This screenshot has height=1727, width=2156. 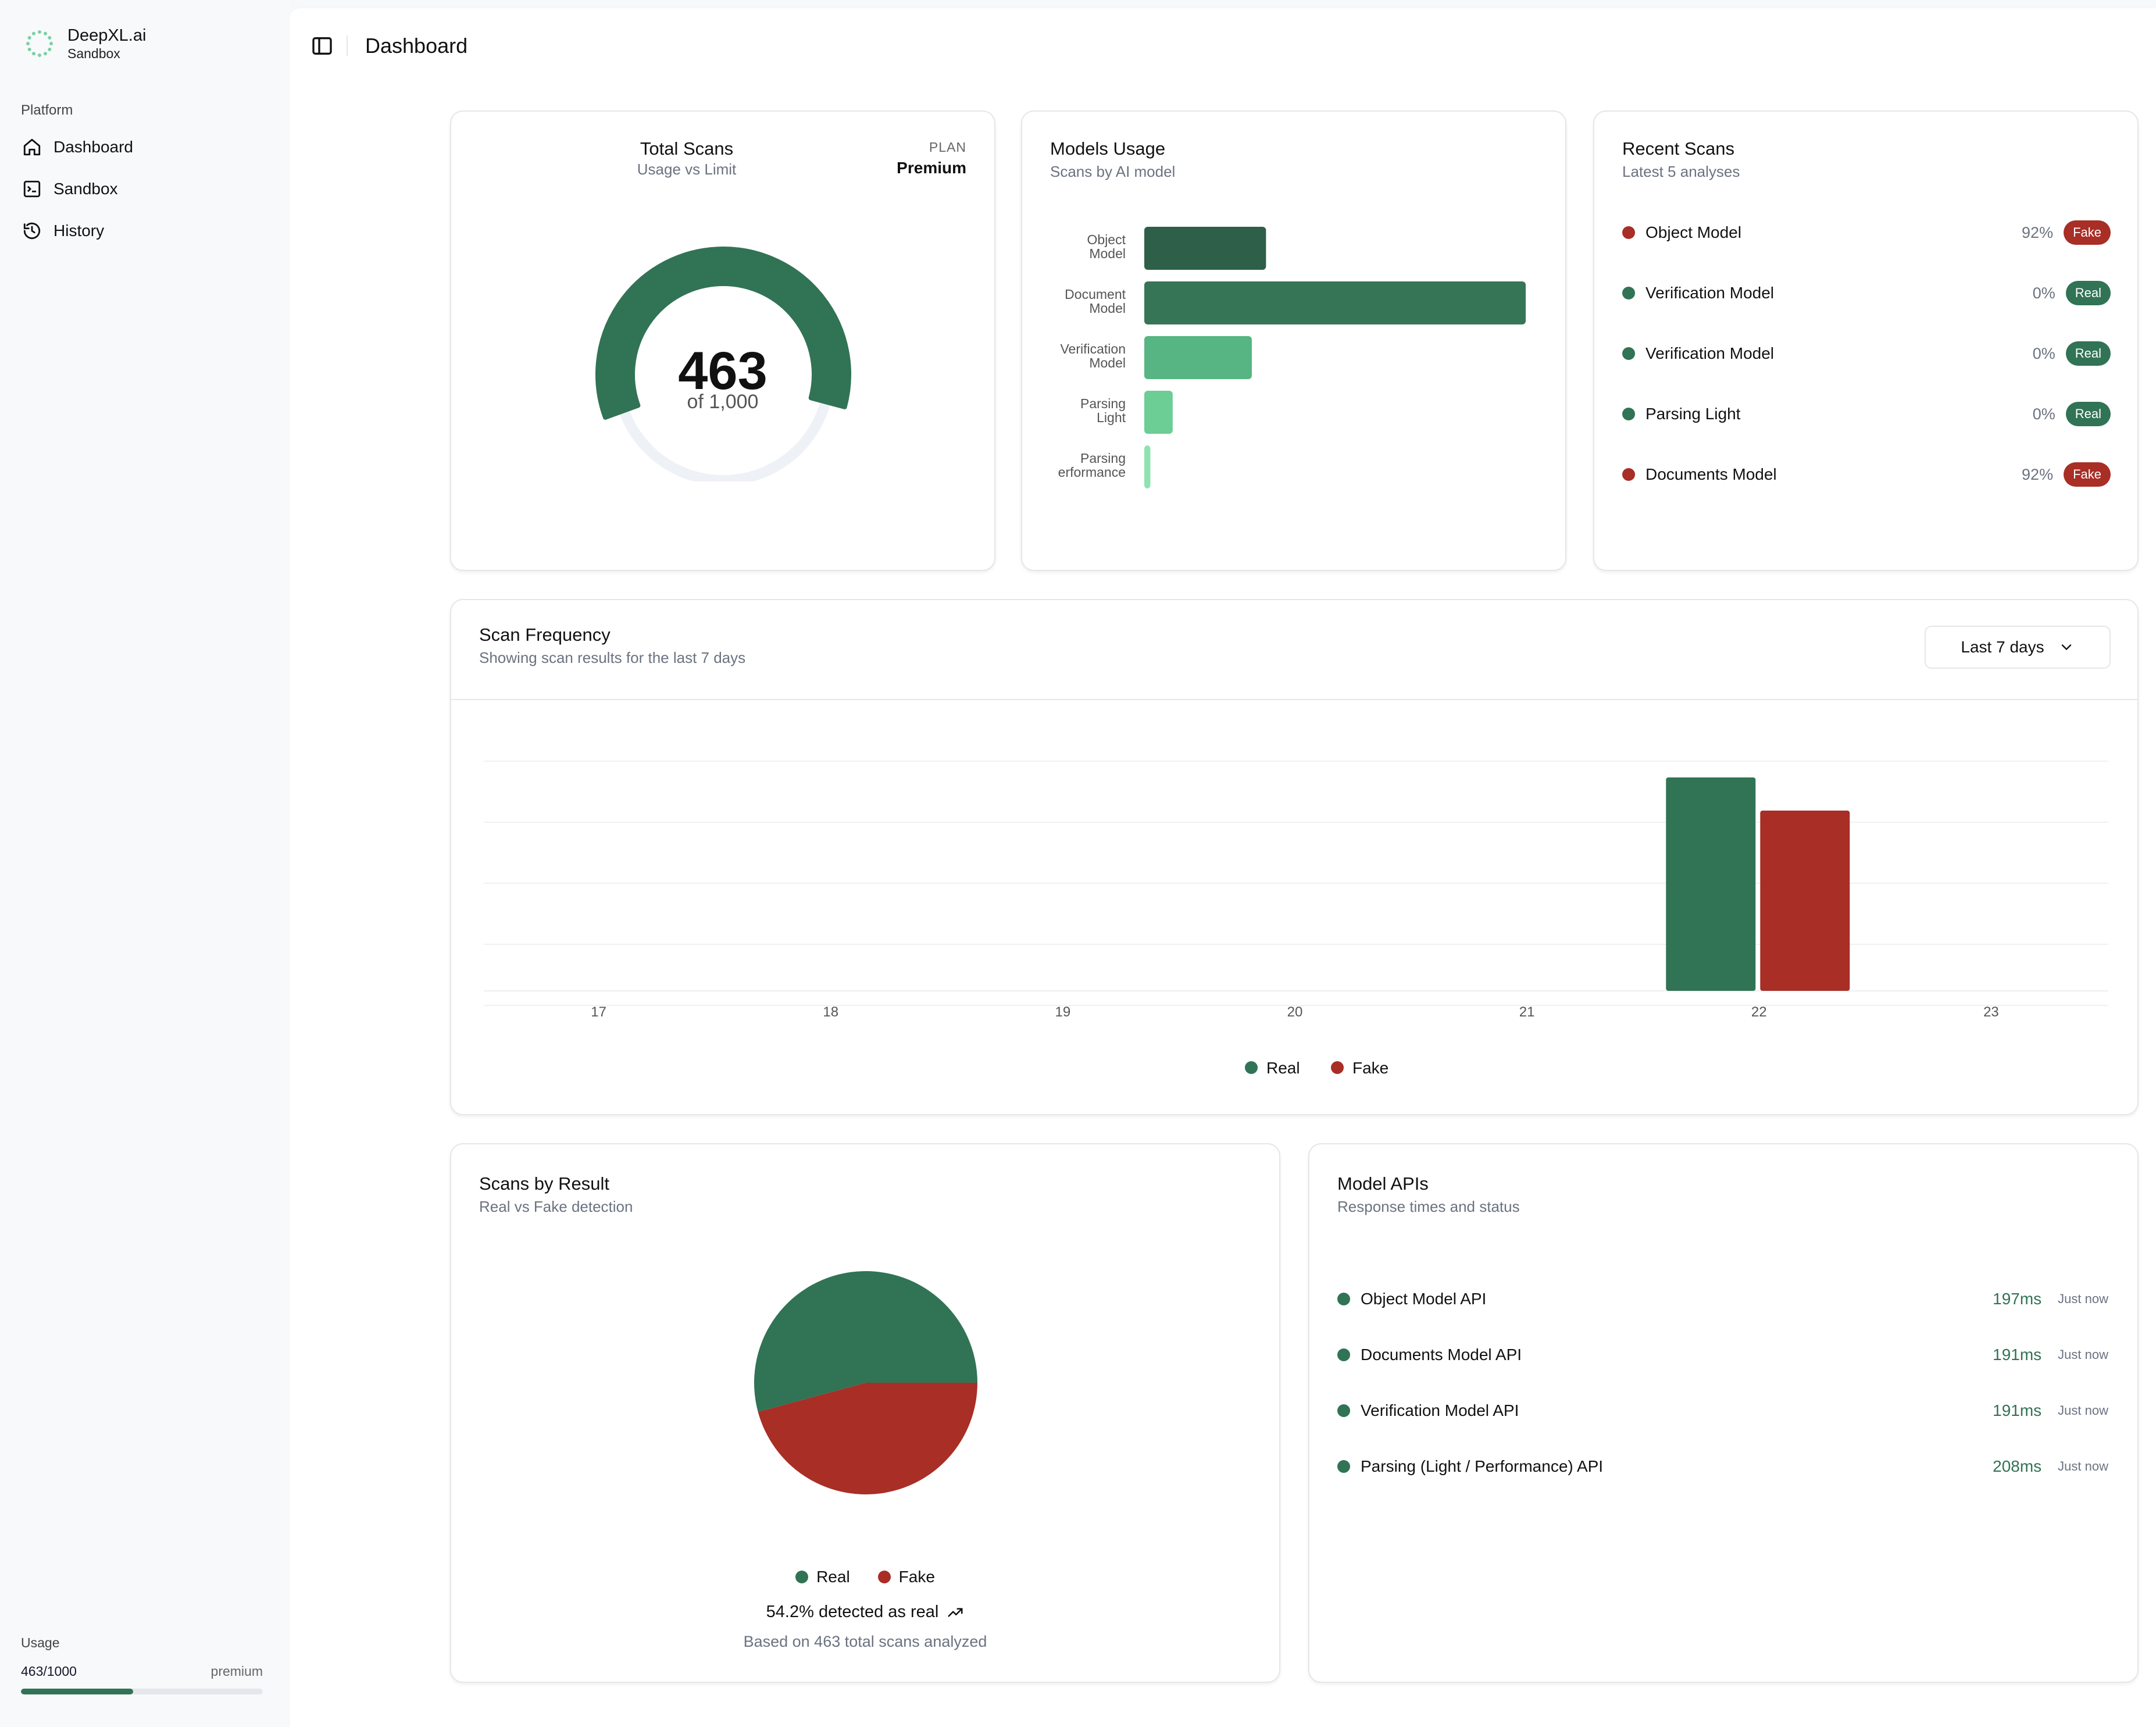 I want to click on plan-value: Premium, so click(x=931, y=168).